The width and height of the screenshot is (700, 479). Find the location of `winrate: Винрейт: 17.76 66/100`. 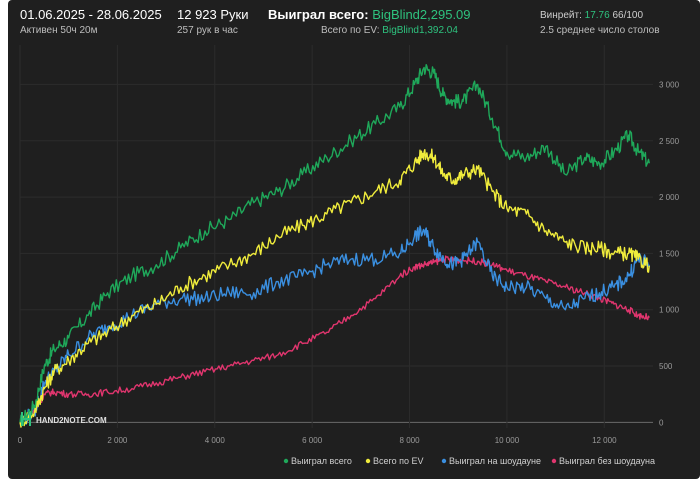

winrate: Винрейт: 17.76 66/100 is located at coordinates (591, 15).